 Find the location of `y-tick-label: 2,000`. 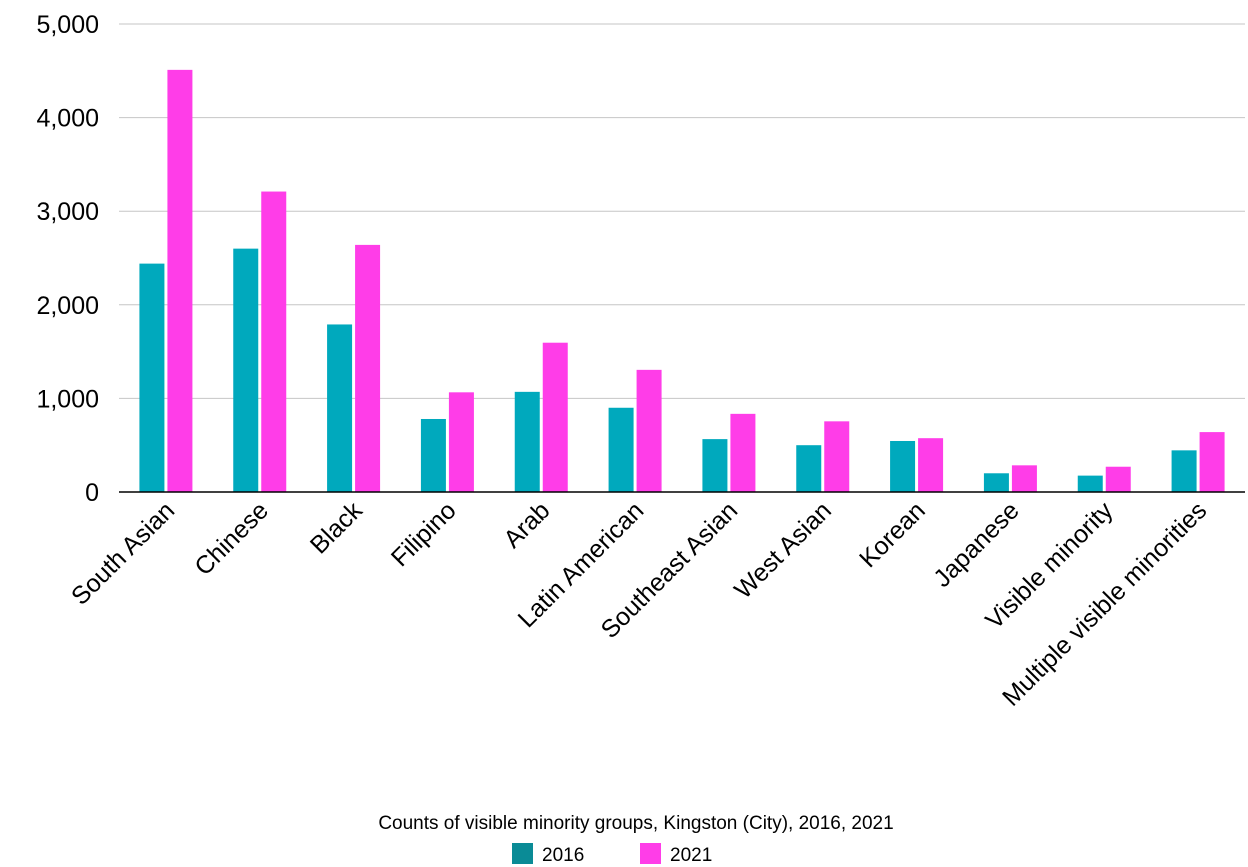

y-tick-label: 2,000 is located at coordinates (67, 306).